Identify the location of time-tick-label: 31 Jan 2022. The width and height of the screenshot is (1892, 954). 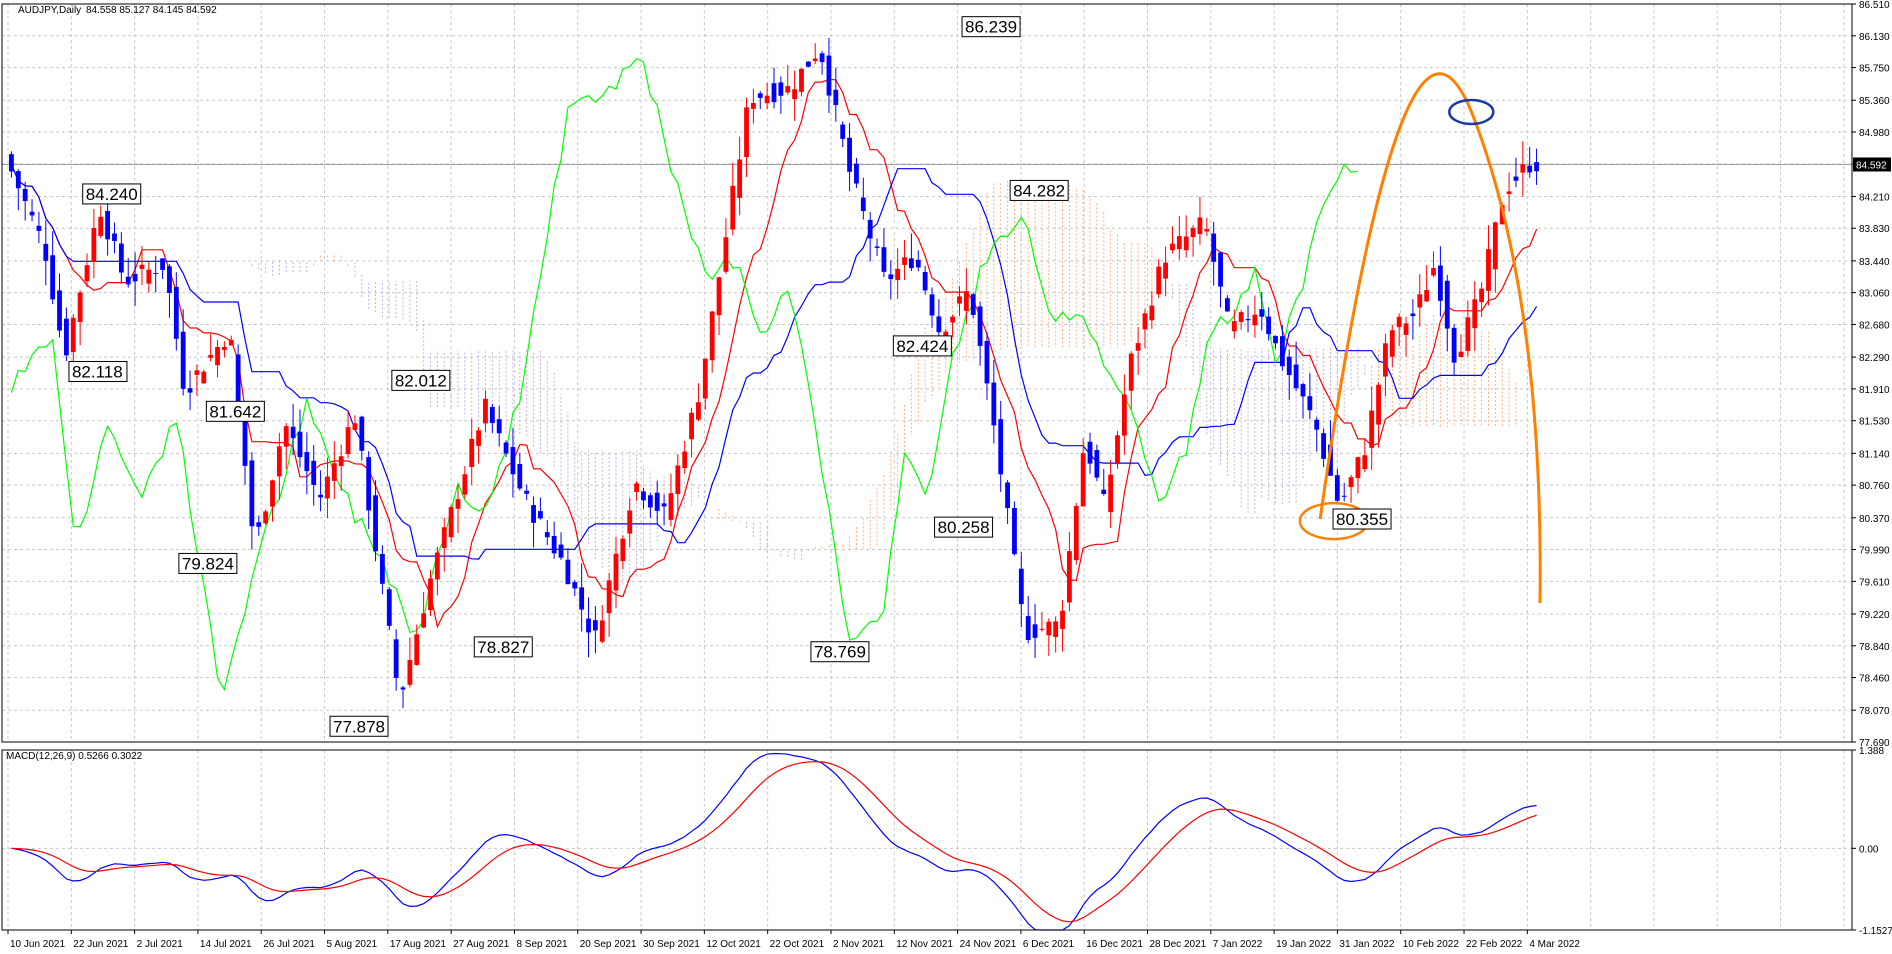
(1366, 944).